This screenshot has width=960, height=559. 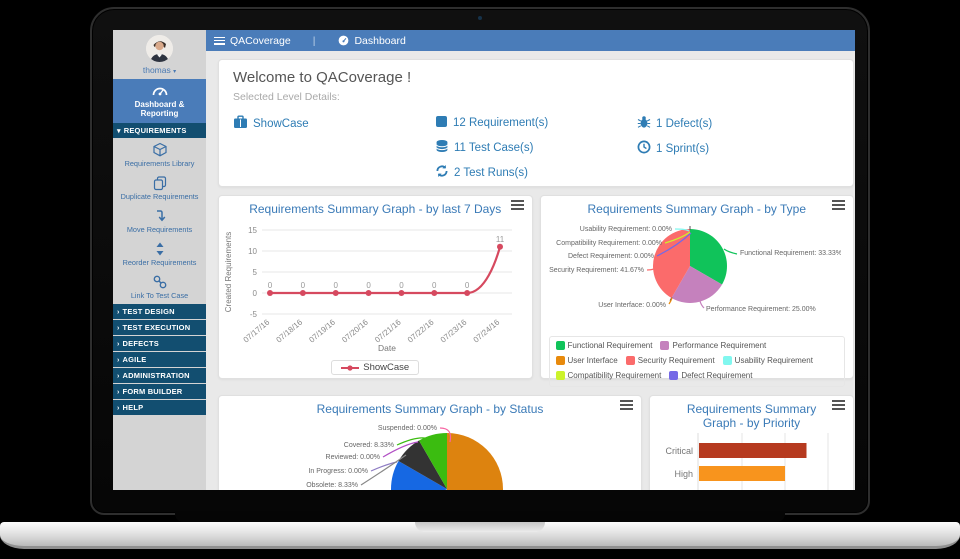 I want to click on username-label: thomas, so click(x=156, y=70).